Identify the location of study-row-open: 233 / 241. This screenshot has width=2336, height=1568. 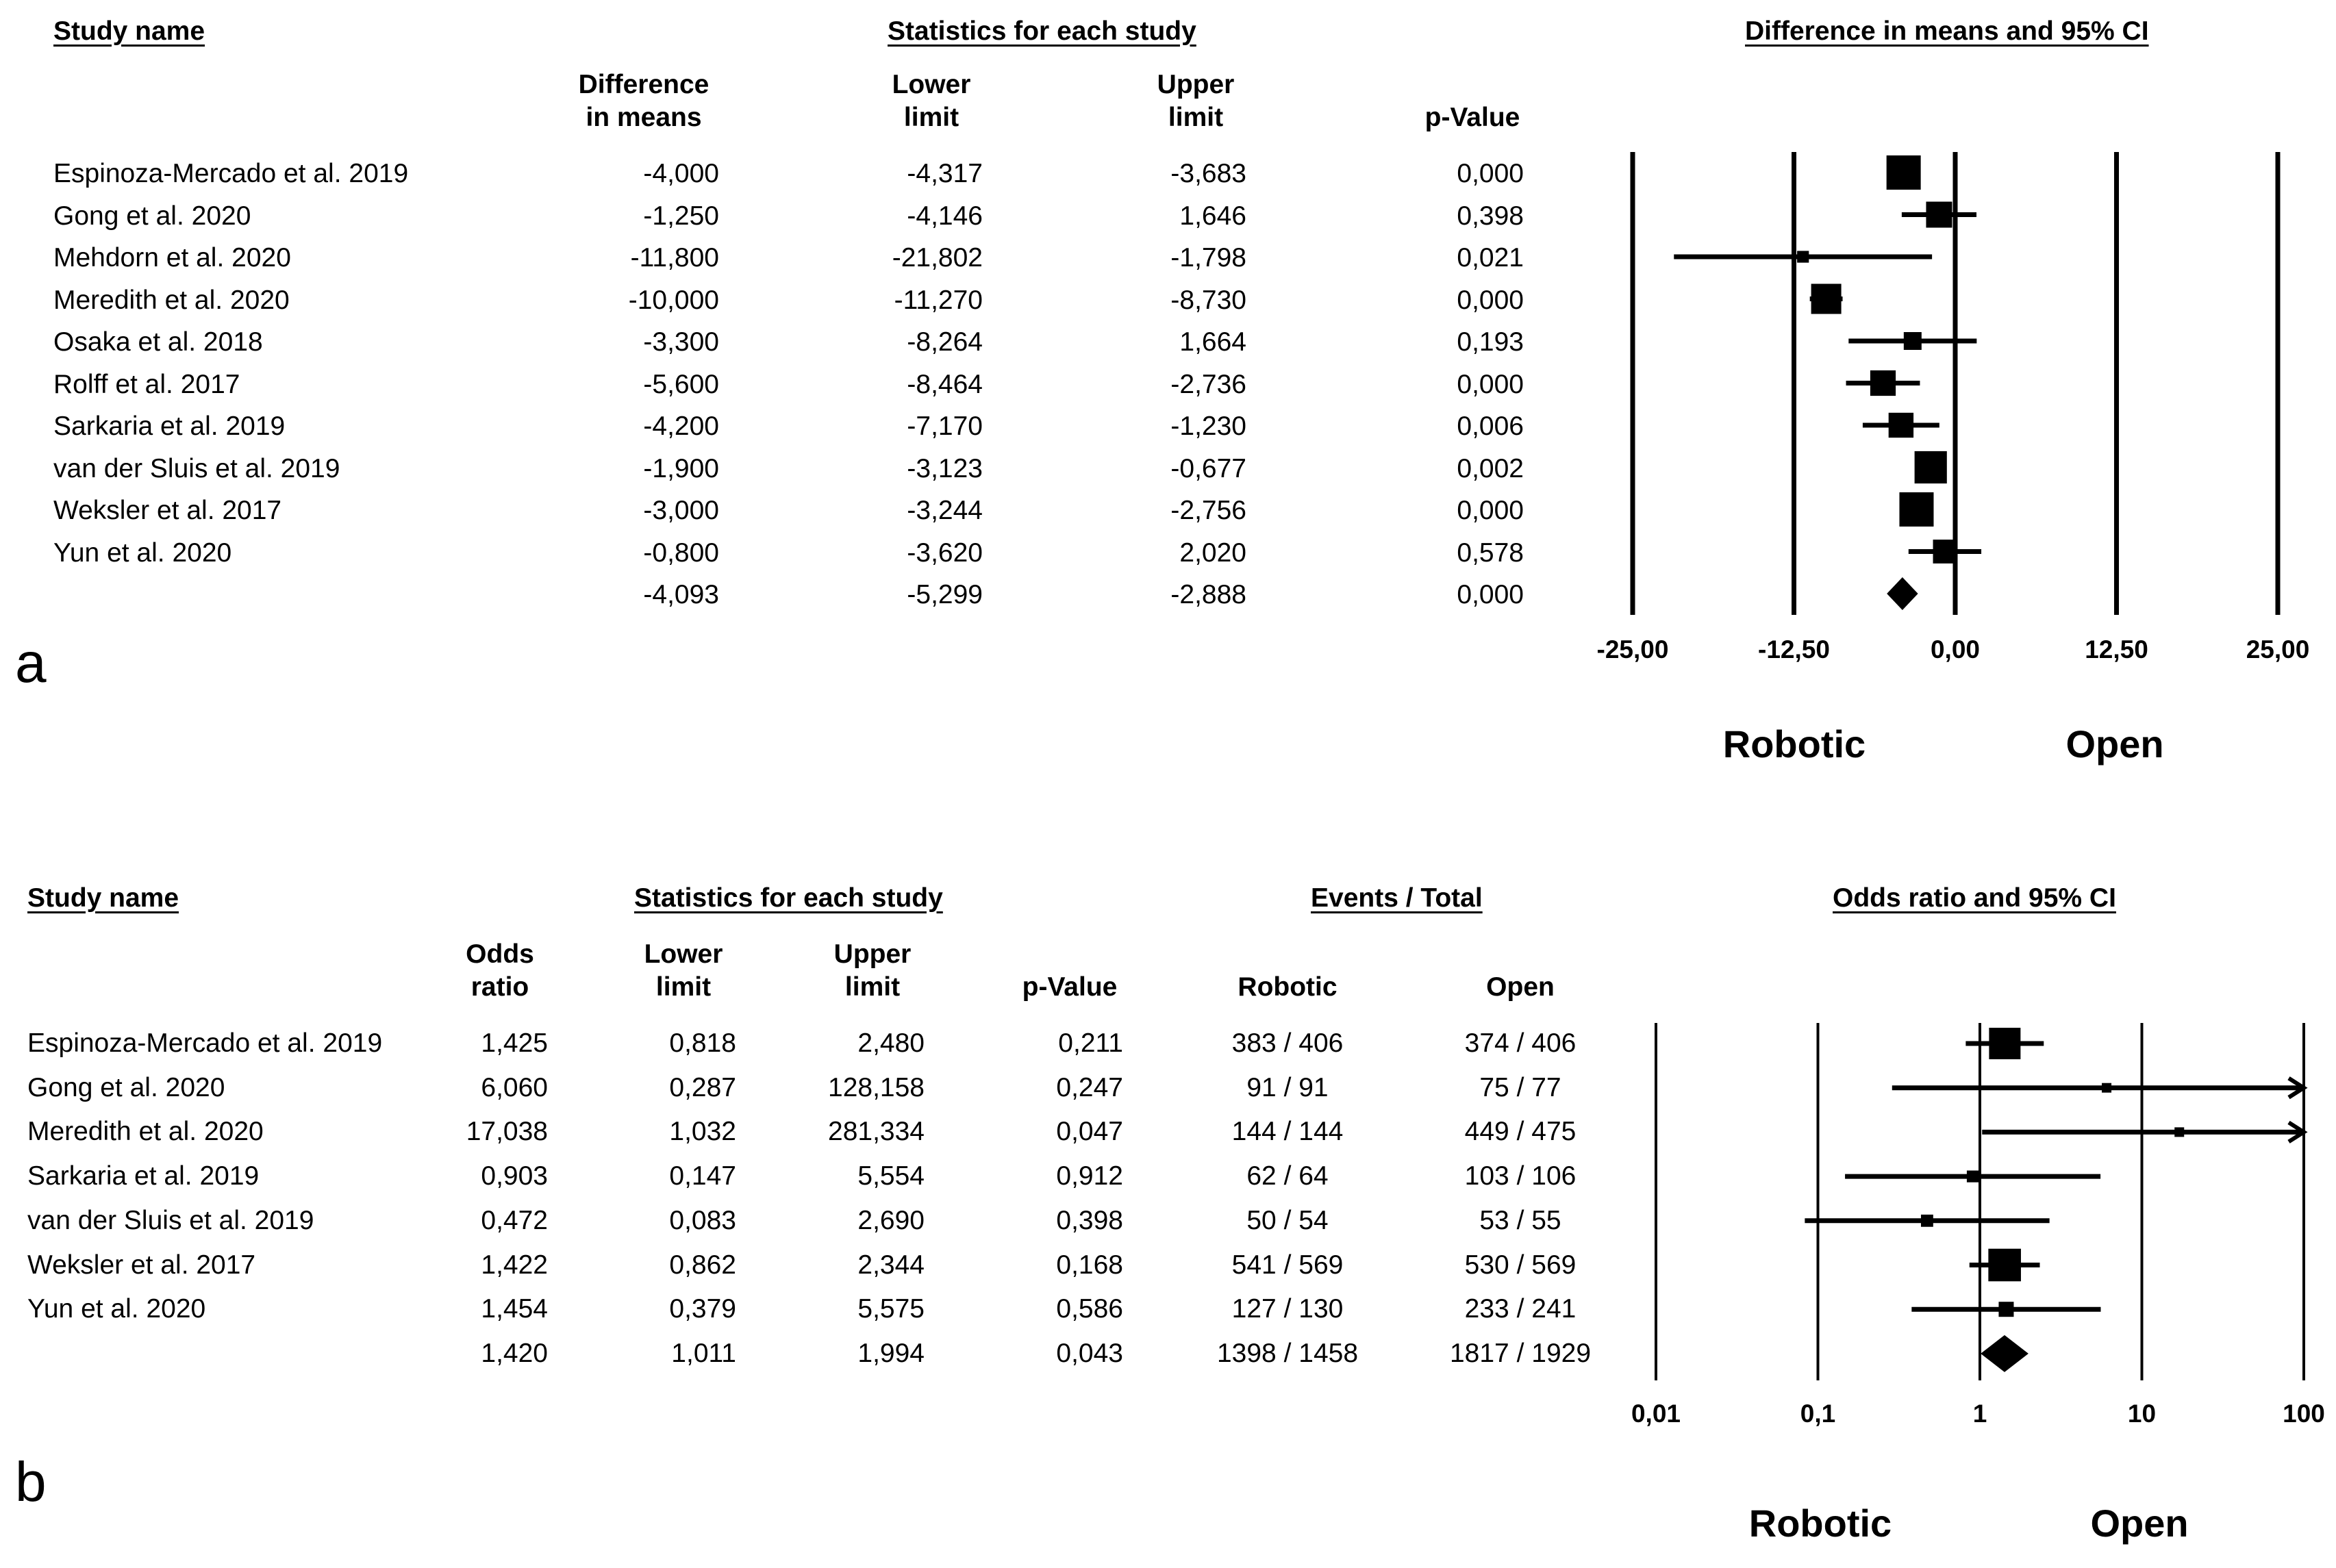
(1520, 1309).